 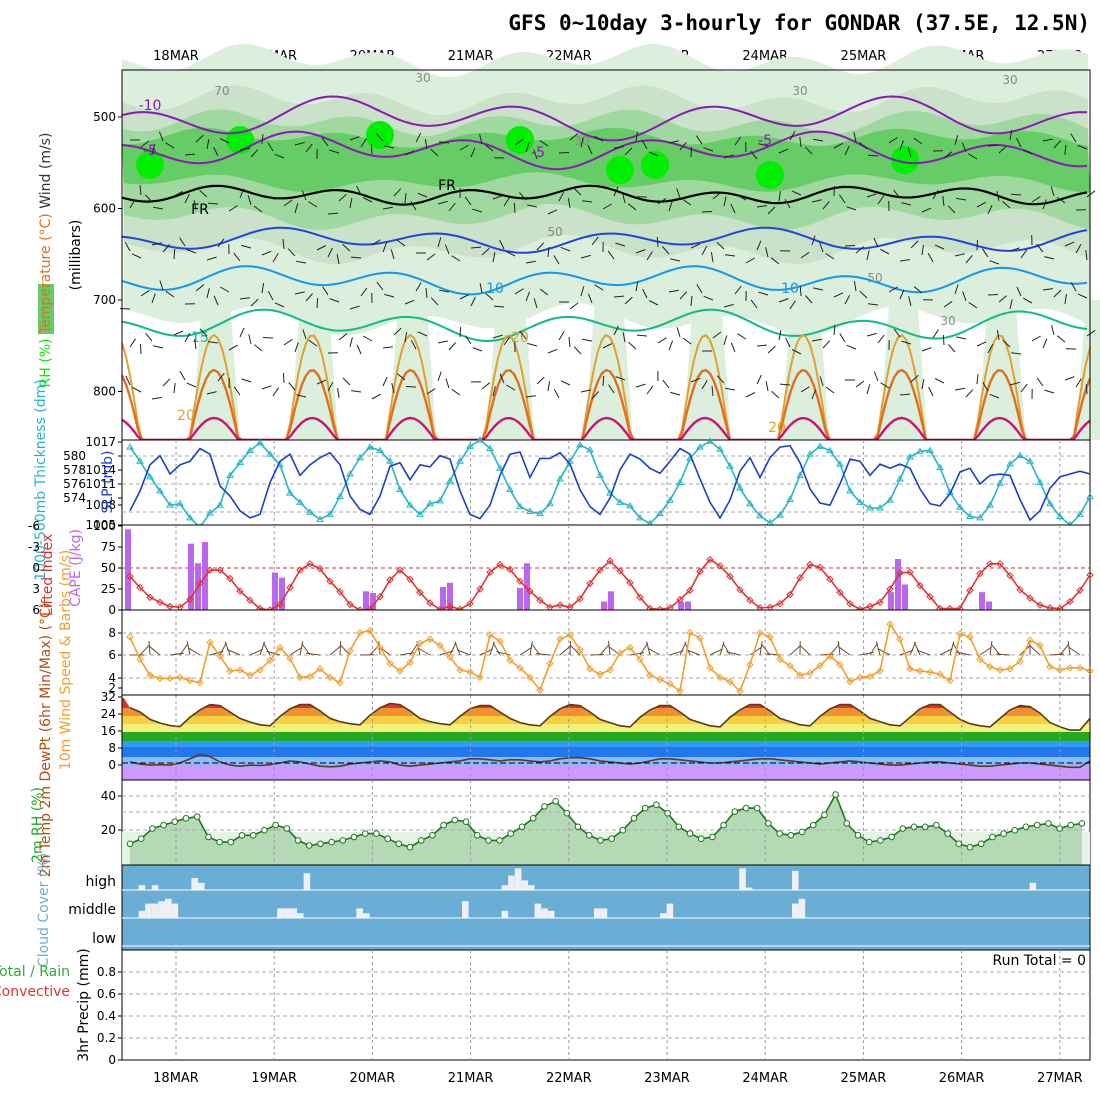 I want to click on rh-max-blob, so click(x=380, y=135).